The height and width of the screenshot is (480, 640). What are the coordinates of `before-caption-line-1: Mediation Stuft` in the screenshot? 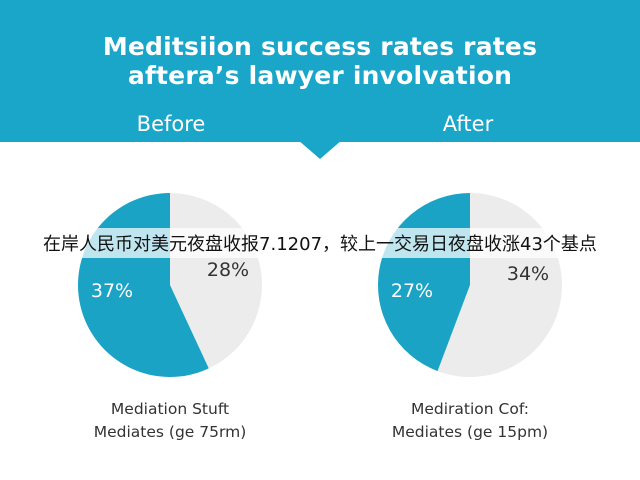 It's located at (170, 409).